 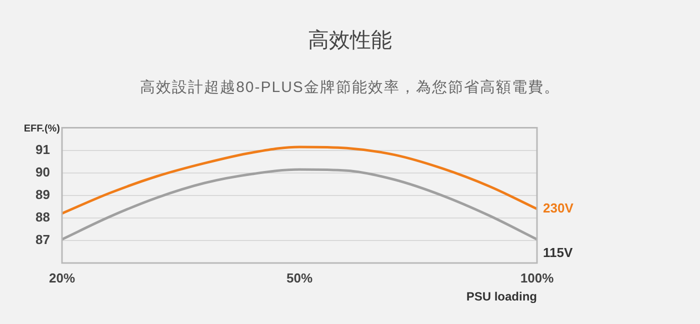 What do you see at coordinates (43, 217) in the screenshot?
I see `y-tick-label: 88` at bounding box center [43, 217].